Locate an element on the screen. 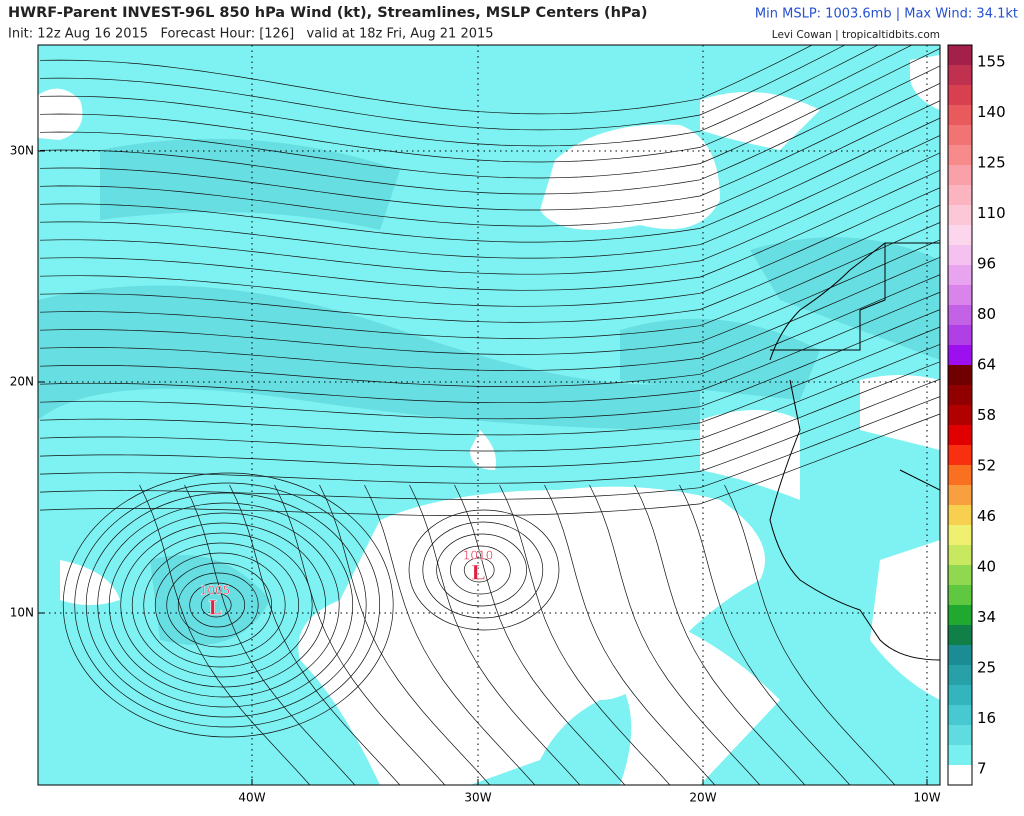 This screenshot has width=1024, height=816. colorbar-label: 46 is located at coordinates (986, 516).